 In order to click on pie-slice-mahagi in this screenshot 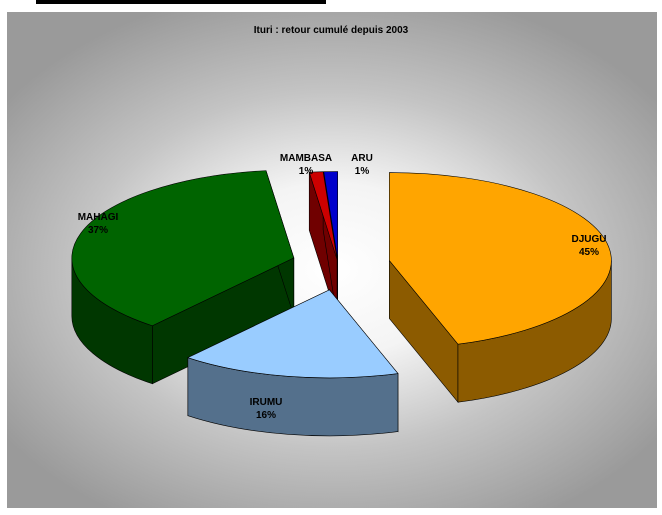, I will do `click(183, 277)`.